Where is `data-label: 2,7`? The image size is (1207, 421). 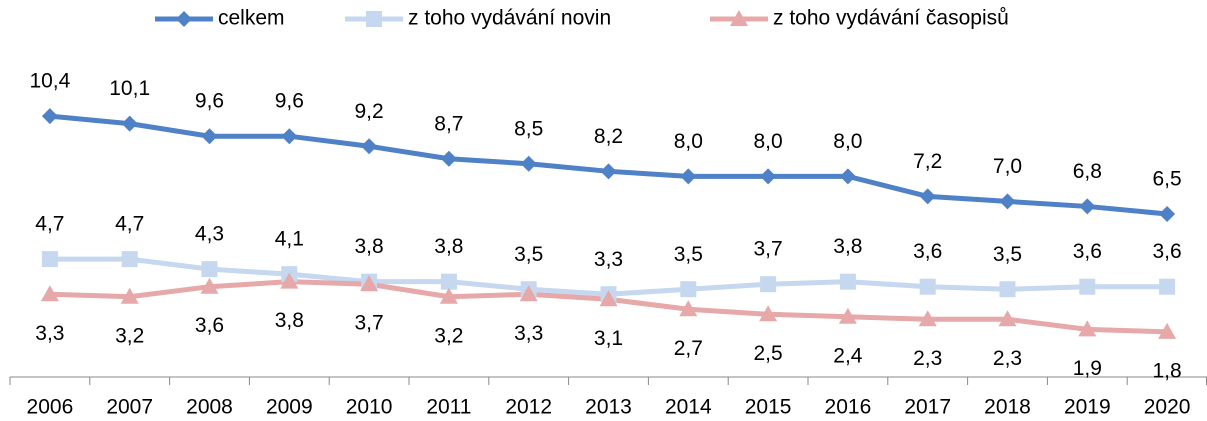
data-label: 2,7 is located at coordinates (688, 348).